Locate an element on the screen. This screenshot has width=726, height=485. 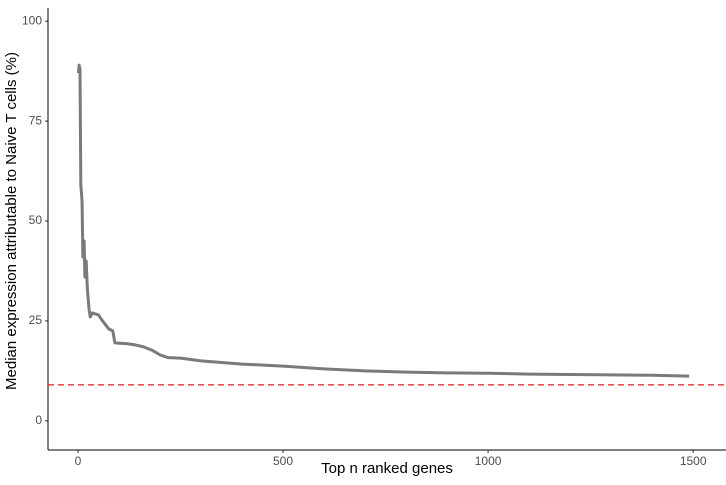
y-tick-label: 75 is located at coordinates (36, 120).